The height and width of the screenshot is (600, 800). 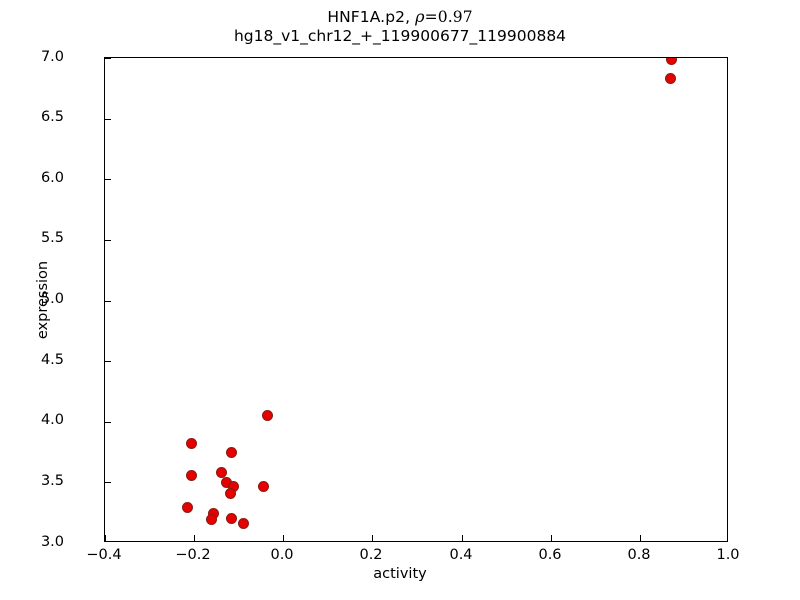 What do you see at coordinates (52, 238) in the screenshot?
I see `ytick-label: 5.5` at bounding box center [52, 238].